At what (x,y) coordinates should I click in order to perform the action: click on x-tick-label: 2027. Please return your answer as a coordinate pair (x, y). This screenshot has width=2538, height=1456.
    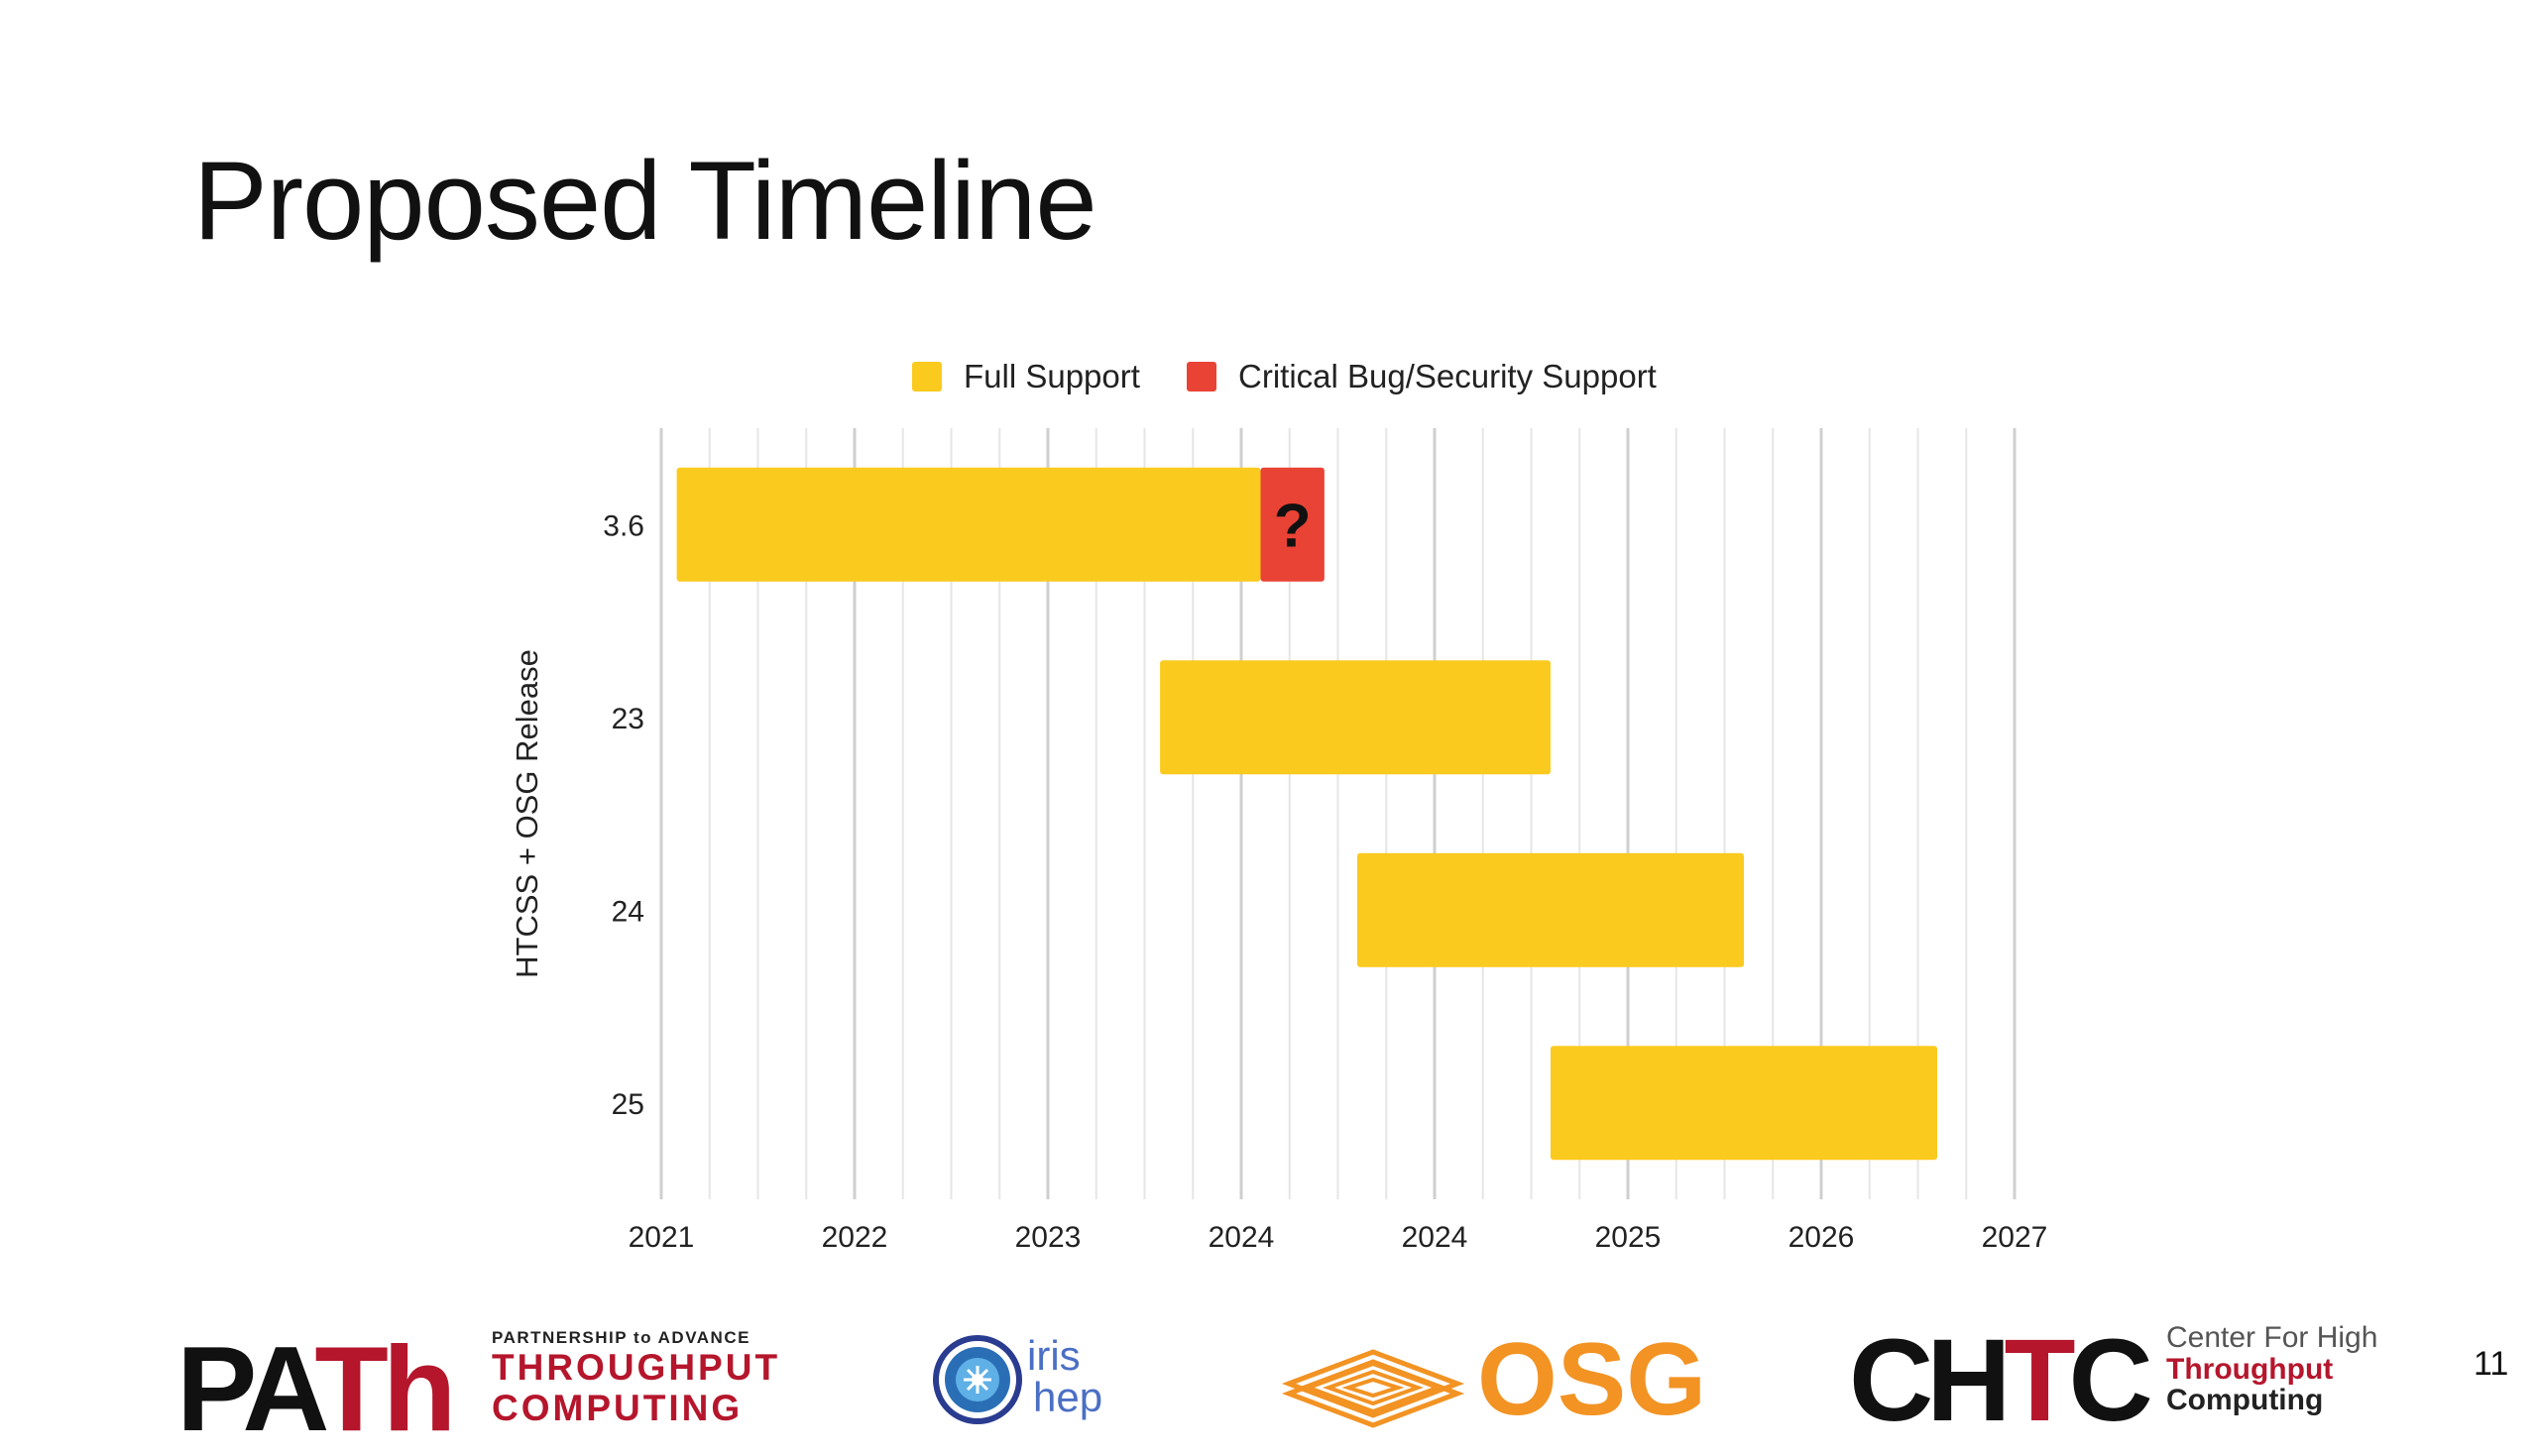
    Looking at the image, I should click on (2015, 1237).